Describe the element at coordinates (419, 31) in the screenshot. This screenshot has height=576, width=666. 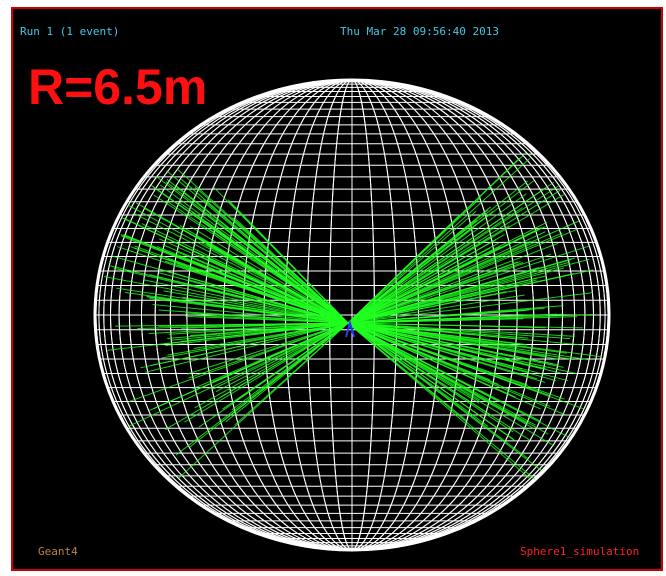
I see `date-label: Thu Mar 28 09:56:40 2013` at that location.